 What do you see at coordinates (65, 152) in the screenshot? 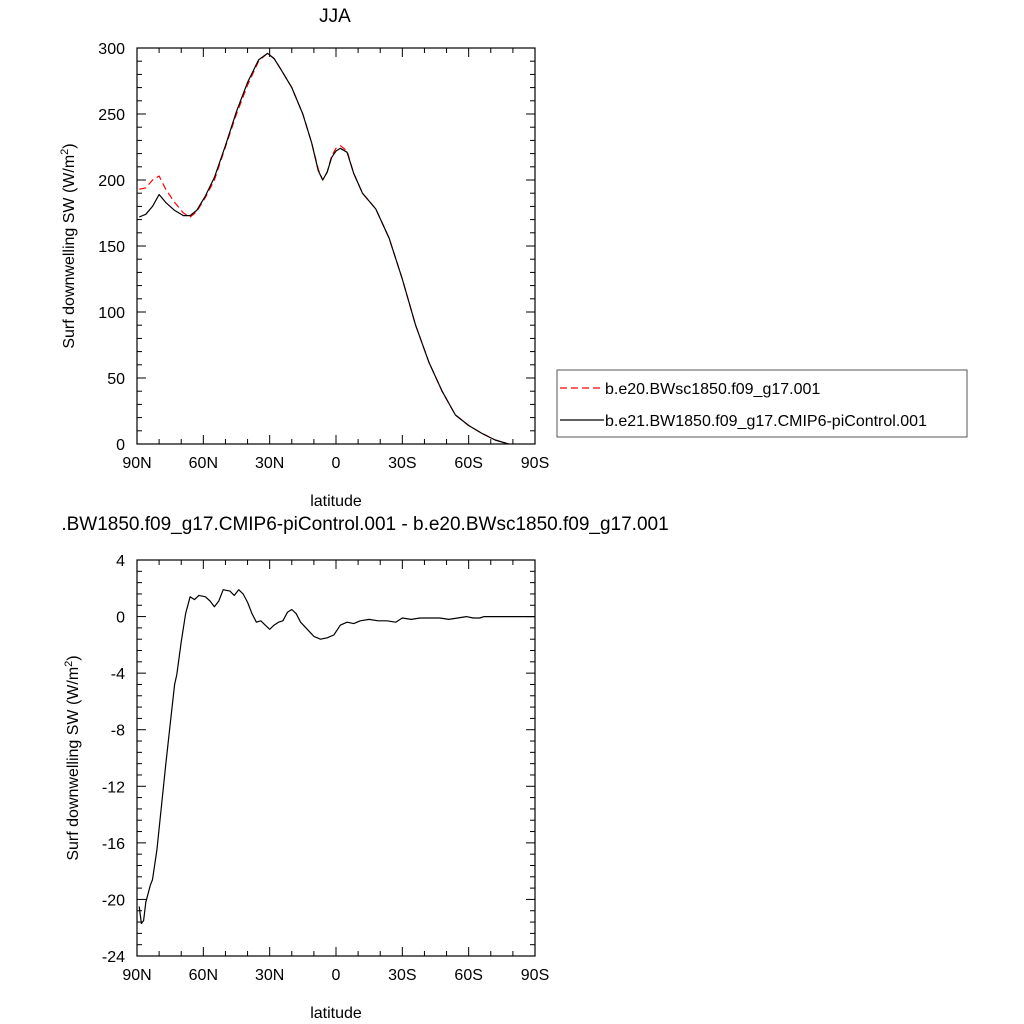
I see `top-panel-ylabel-sup: 2` at bounding box center [65, 152].